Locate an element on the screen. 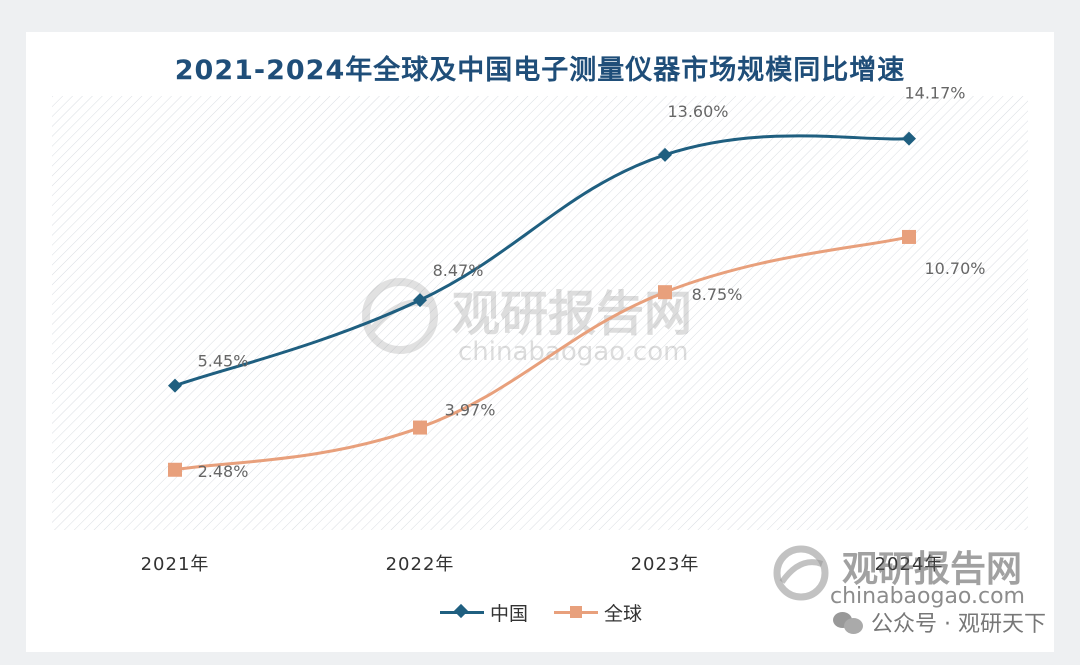  brand-logo-icon is located at coordinates (801, 573).